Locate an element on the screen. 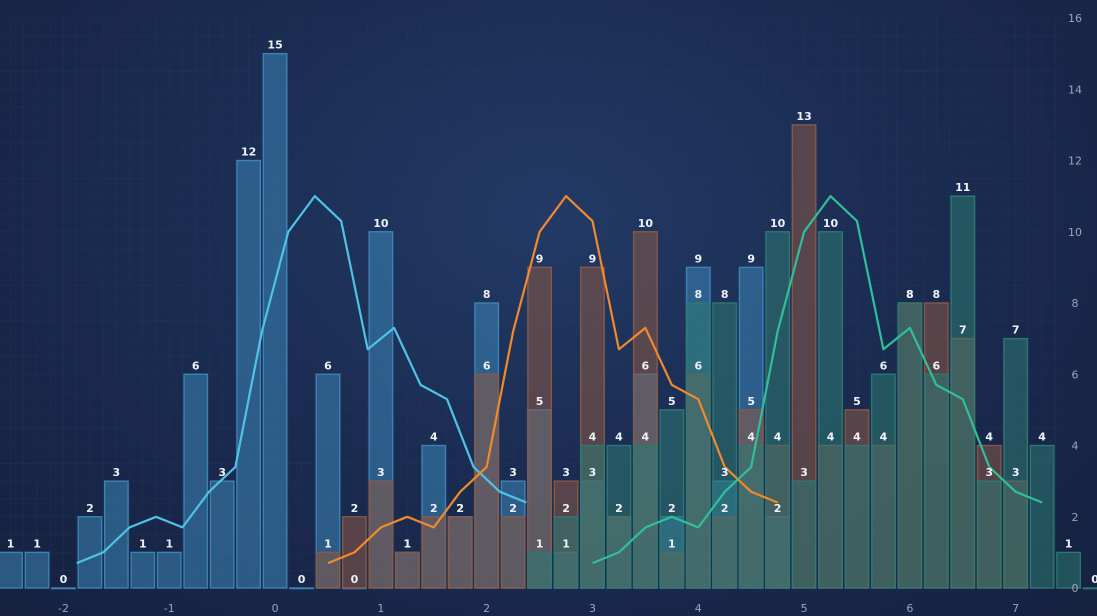 The width and height of the screenshot is (1097, 616). x-tick-label: -1 is located at coordinates (169, 608).